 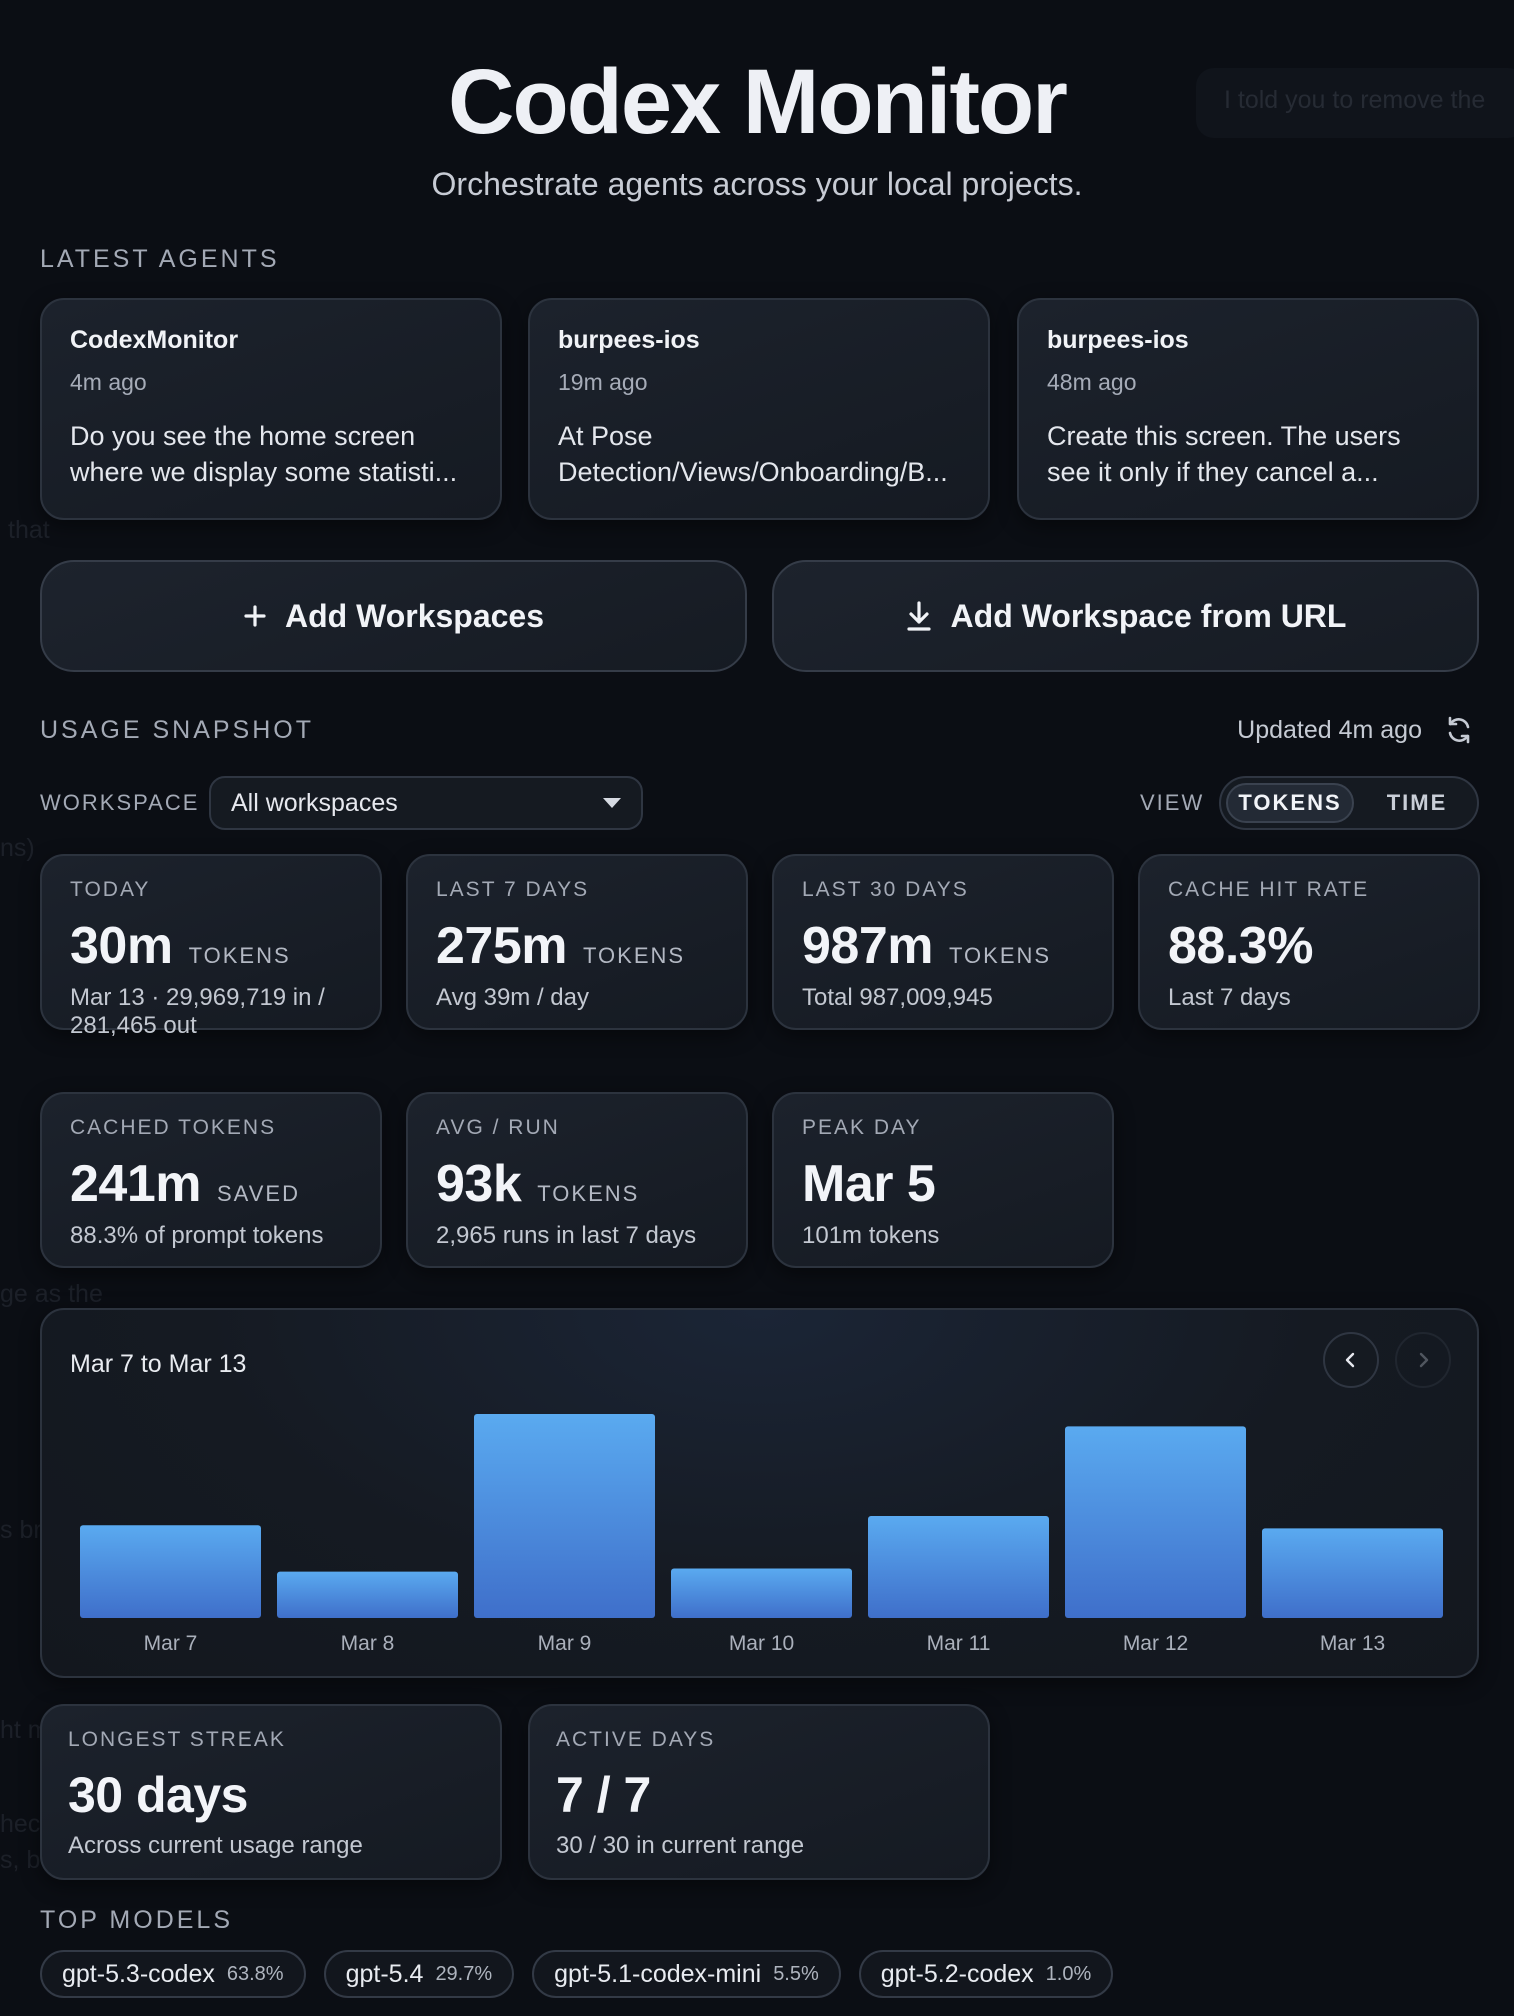 I want to click on chart-x-label: Mar 13, so click(x=1352, y=1643).